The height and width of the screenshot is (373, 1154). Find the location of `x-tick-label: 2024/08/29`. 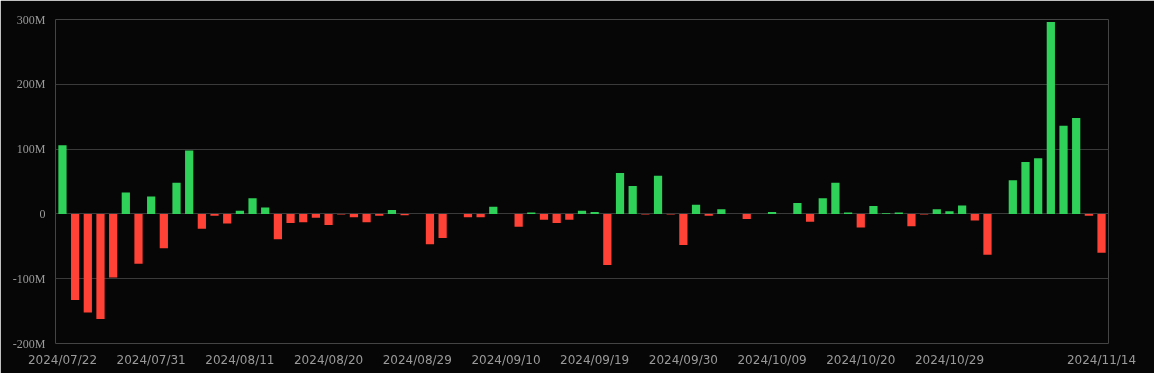

x-tick-label: 2024/08/29 is located at coordinates (417, 359).